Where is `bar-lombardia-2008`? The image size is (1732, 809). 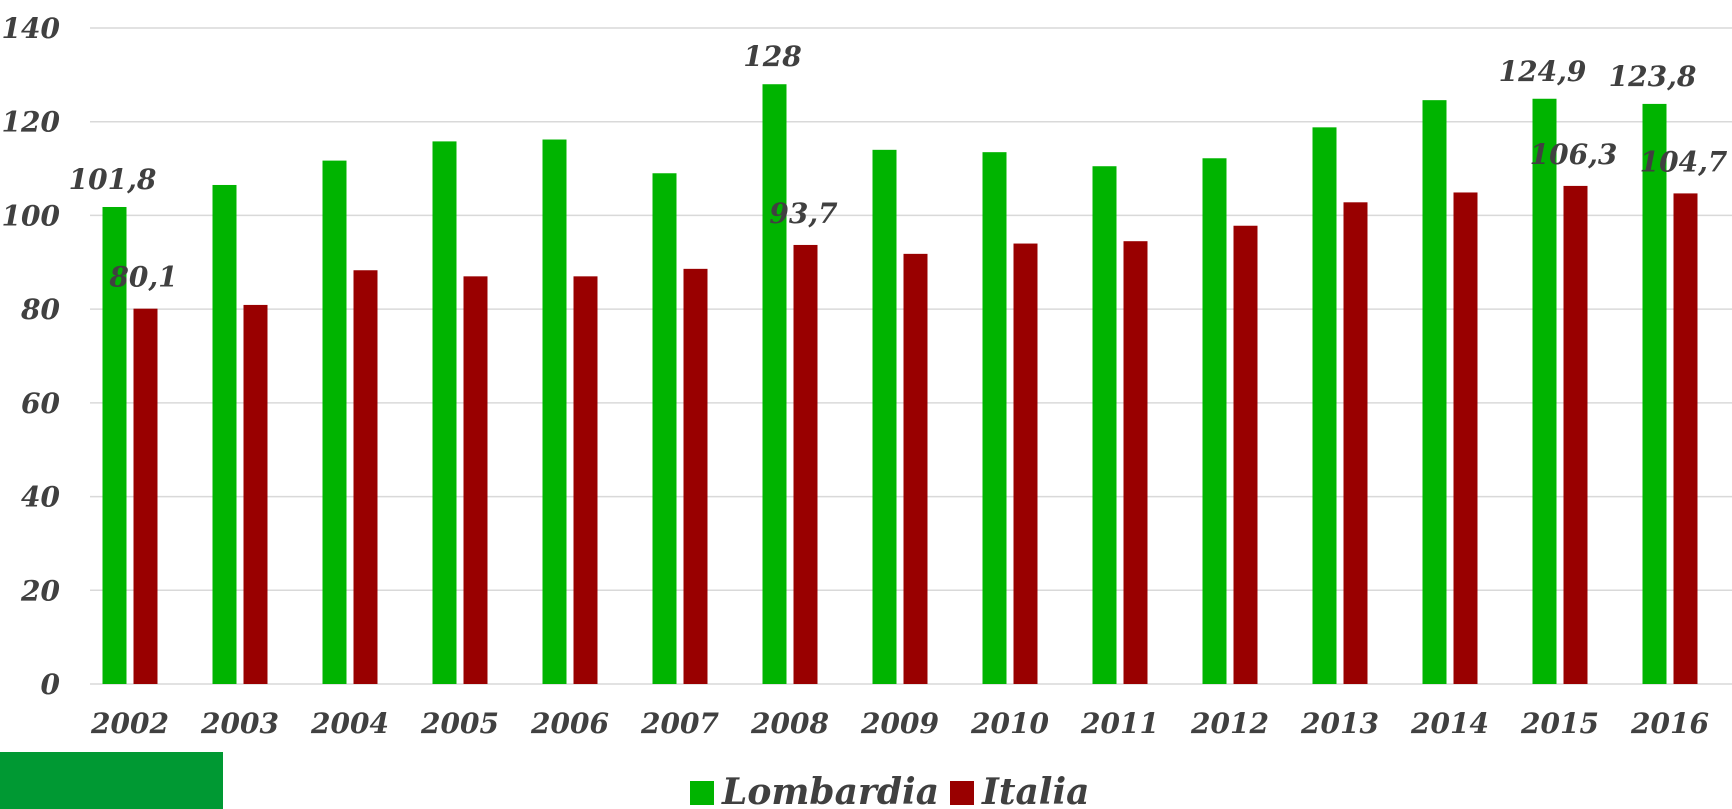
bar-lombardia-2008 is located at coordinates (774, 384).